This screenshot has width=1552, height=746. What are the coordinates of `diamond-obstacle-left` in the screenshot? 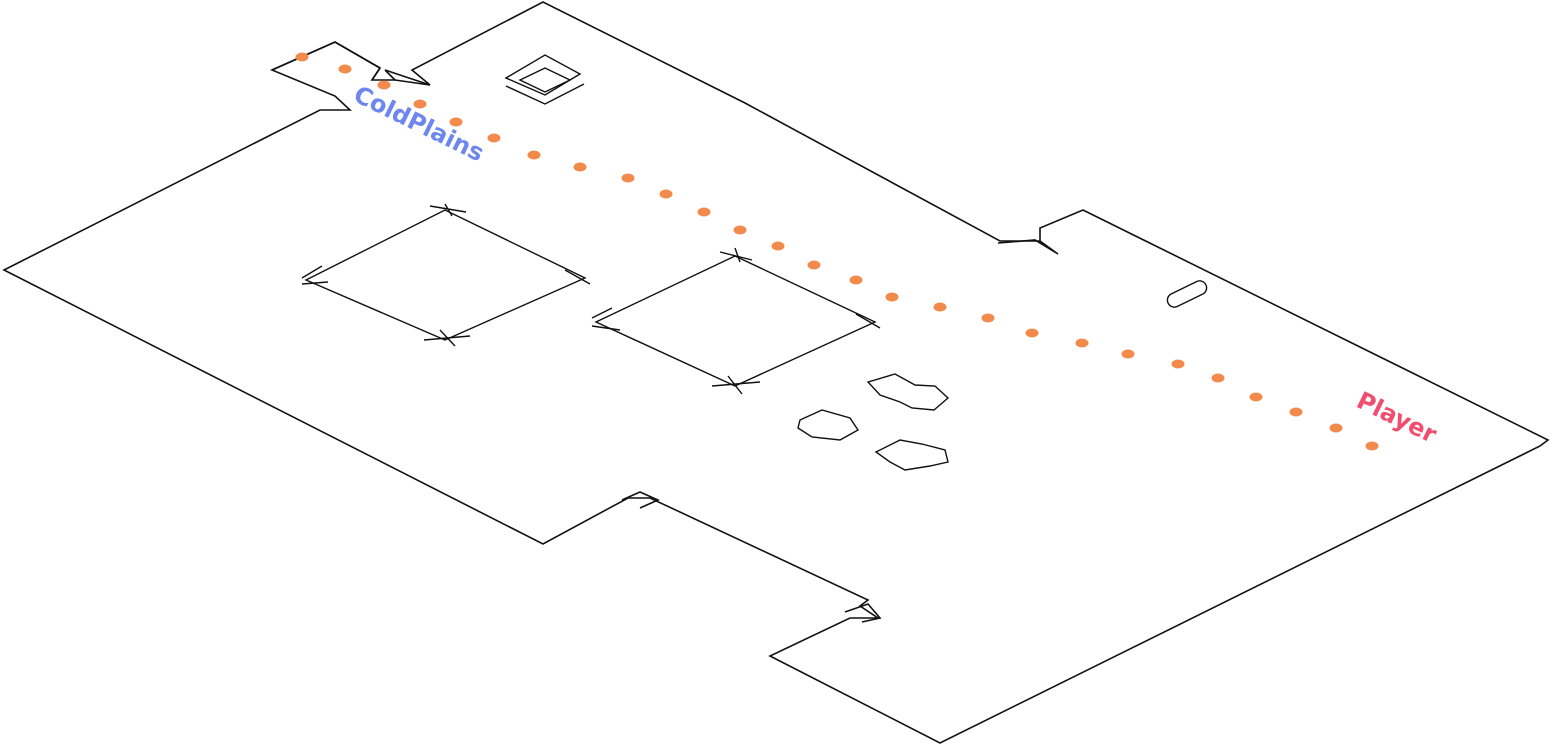 It's located at (445, 275).